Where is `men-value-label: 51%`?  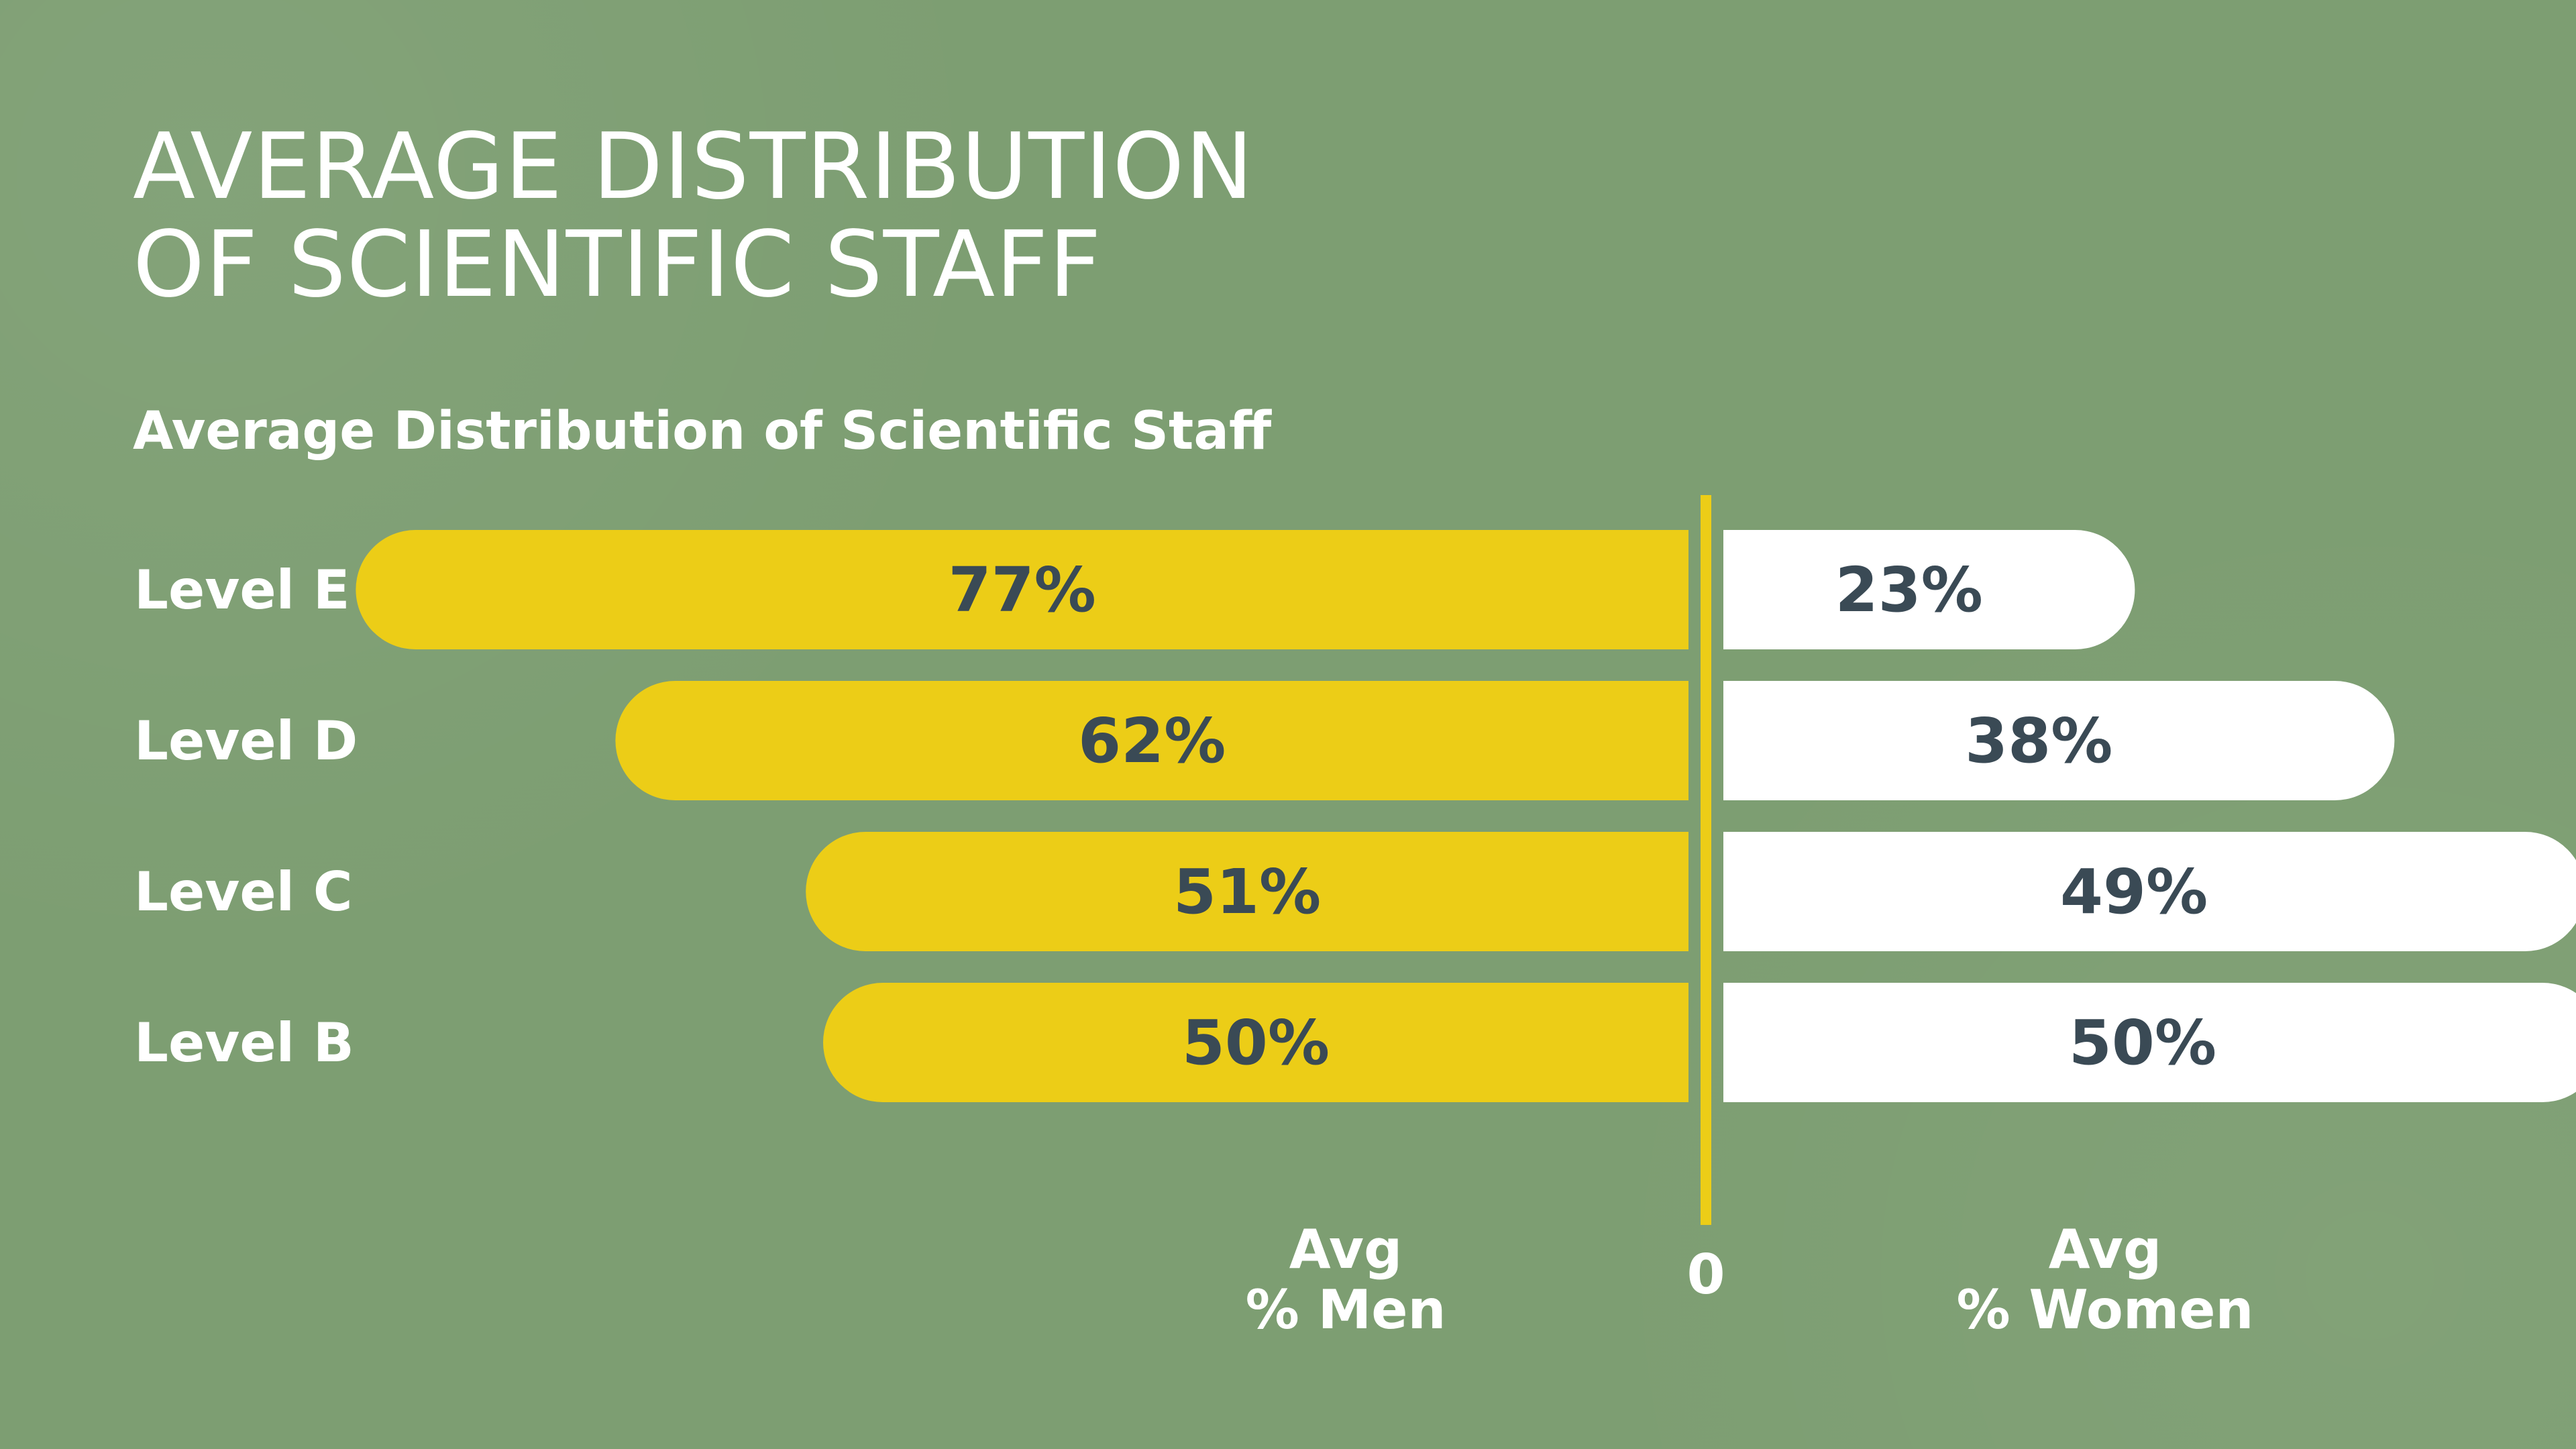
men-value-label: 51% is located at coordinates (1247, 892).